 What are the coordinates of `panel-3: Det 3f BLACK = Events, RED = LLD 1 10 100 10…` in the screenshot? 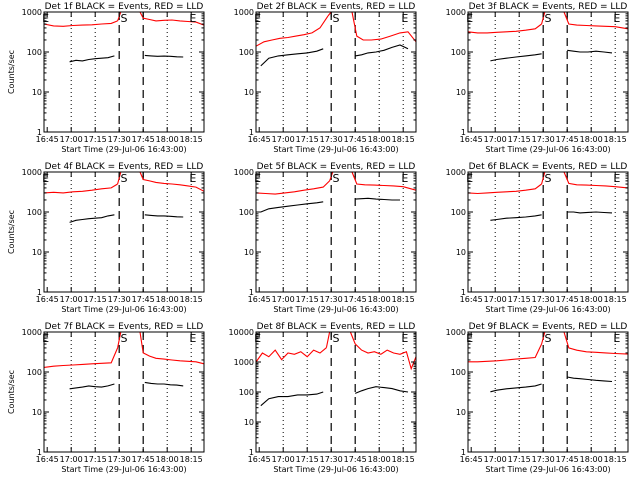 It's located at (537, 78).